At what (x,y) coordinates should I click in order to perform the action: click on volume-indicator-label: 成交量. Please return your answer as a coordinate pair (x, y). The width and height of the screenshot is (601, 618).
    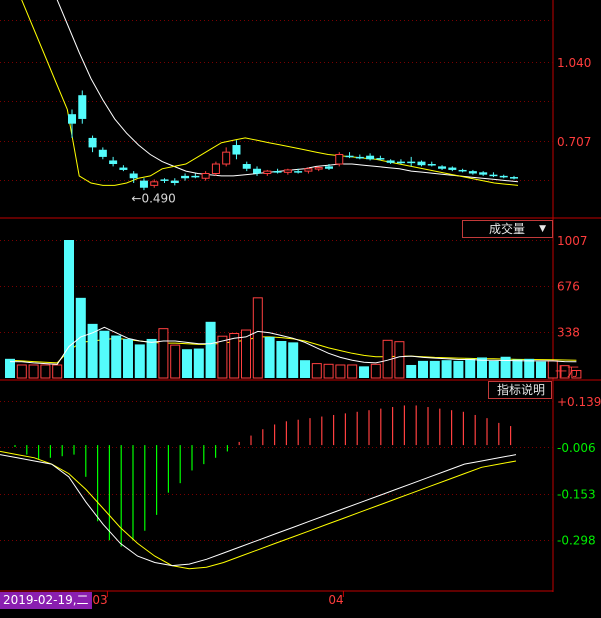
    Looking at the image, I should click on (507, 229).